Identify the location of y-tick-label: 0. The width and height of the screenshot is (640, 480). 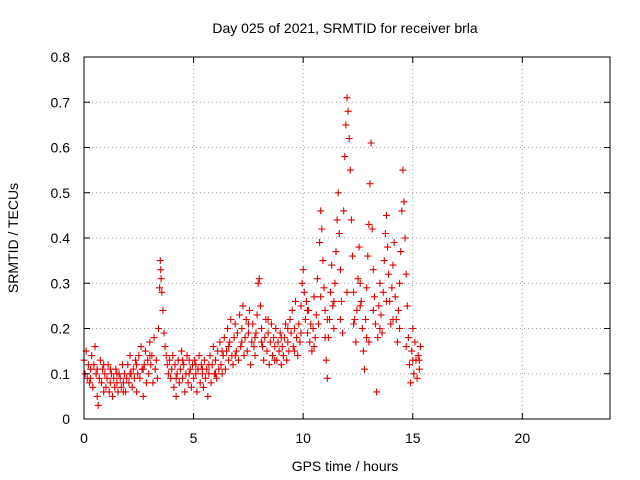
(66, 419).